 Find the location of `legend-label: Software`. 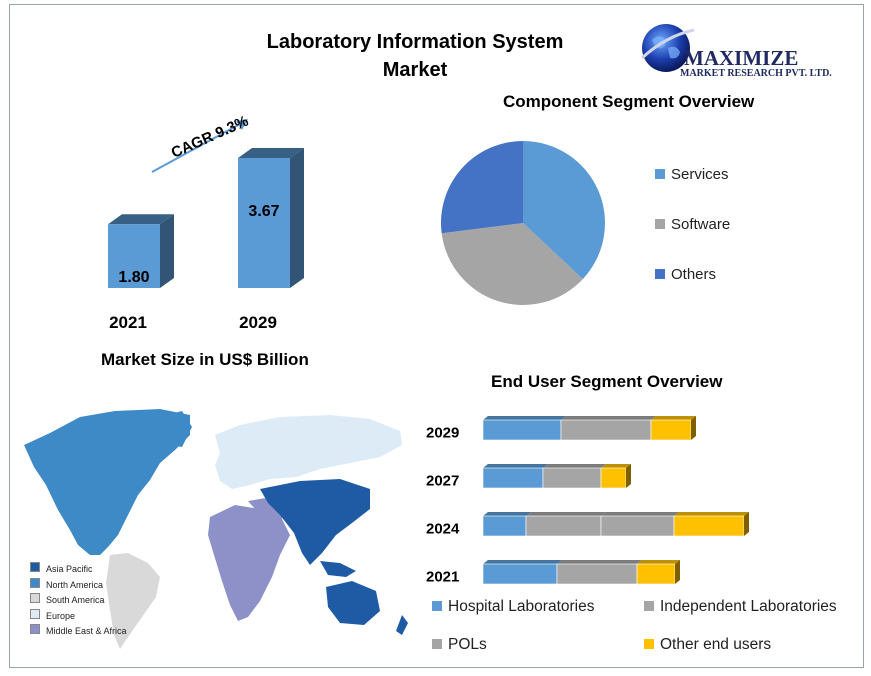

legend-label: Software is located at coordinates (701, 224).